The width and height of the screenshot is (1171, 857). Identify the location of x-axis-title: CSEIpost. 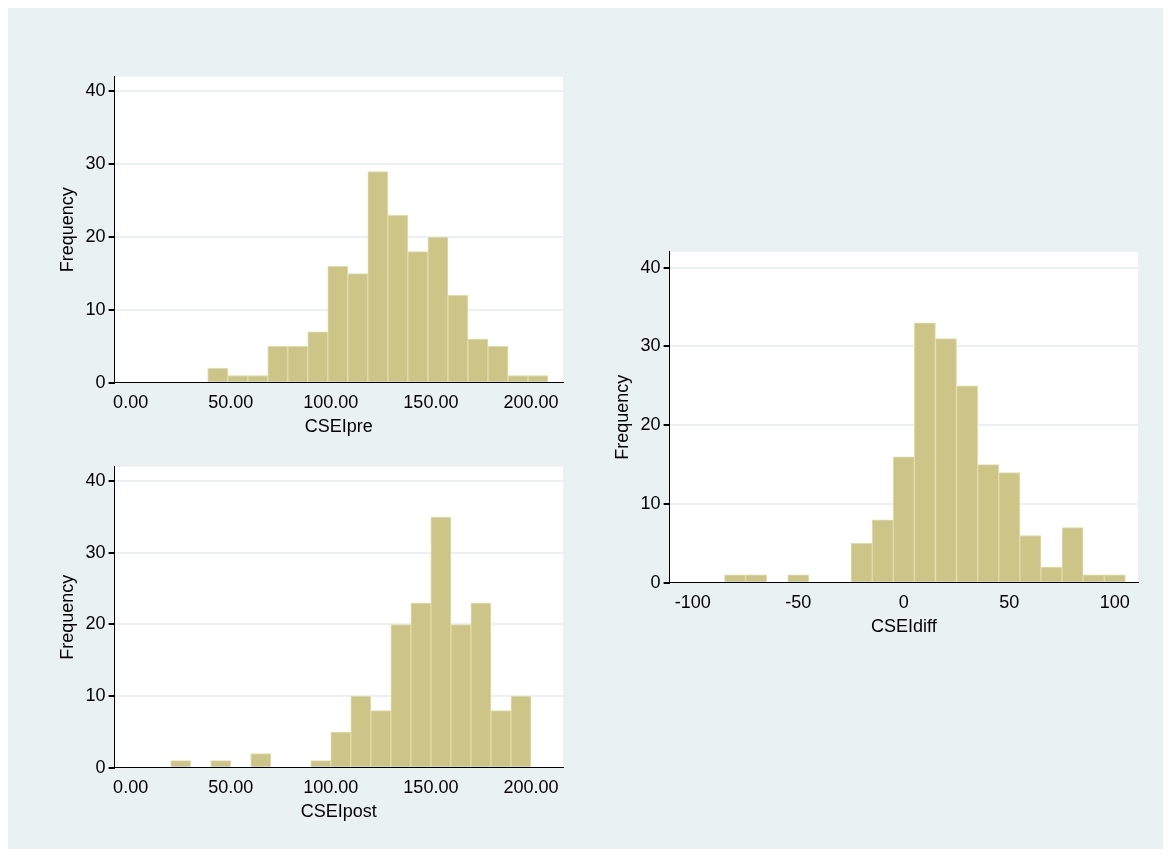
(338, 811).